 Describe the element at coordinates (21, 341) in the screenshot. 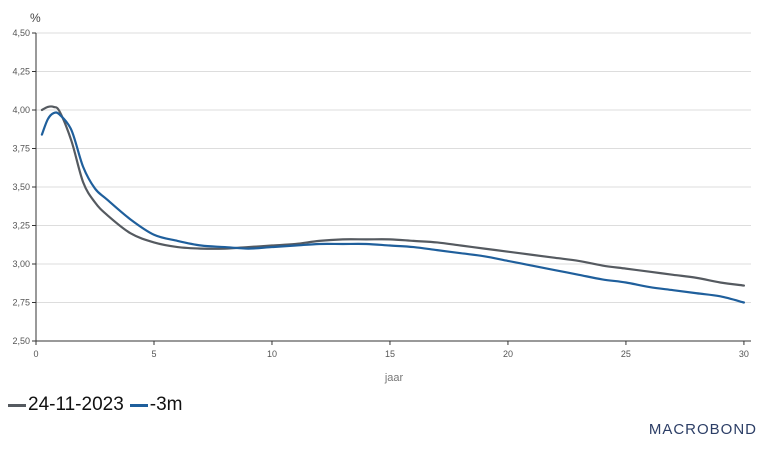

I see `y-tick-label: 2,50` at that location.